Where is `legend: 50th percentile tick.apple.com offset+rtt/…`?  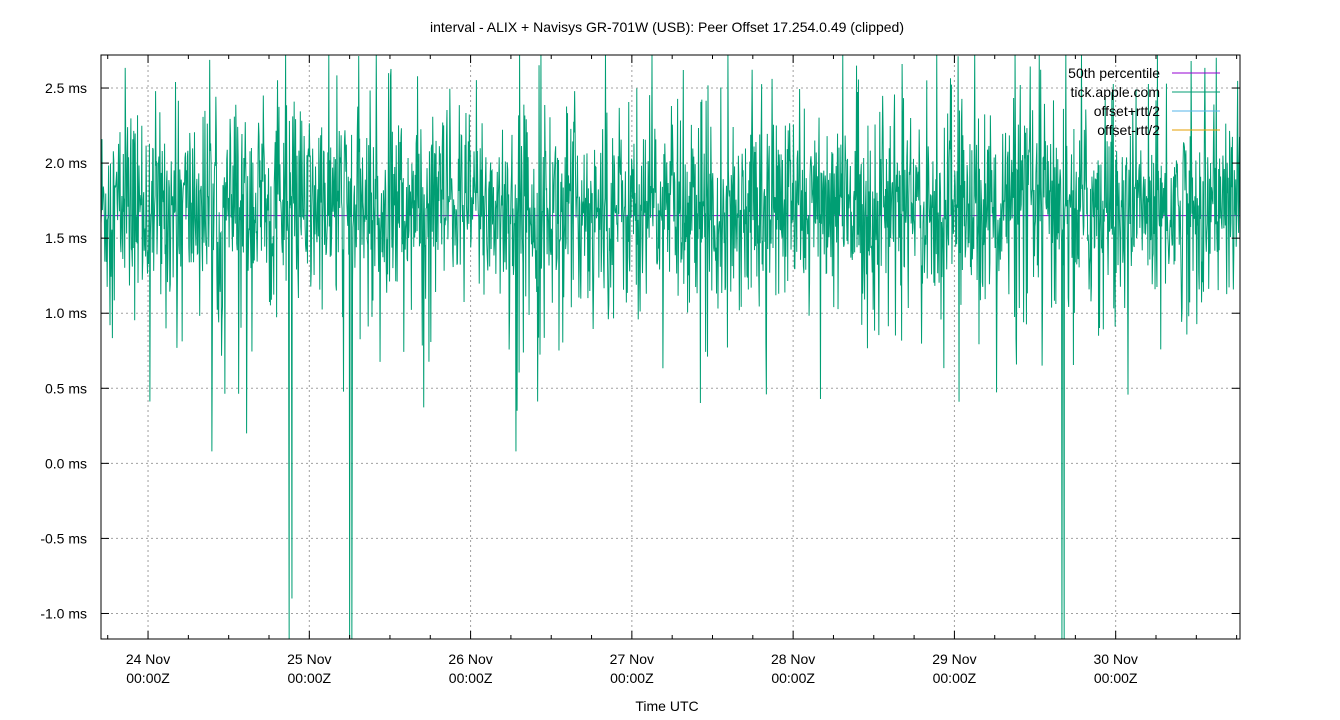 legend: 50th percentile tick.apple.com offset+rtt/… is located at coordinates (1144, 101).